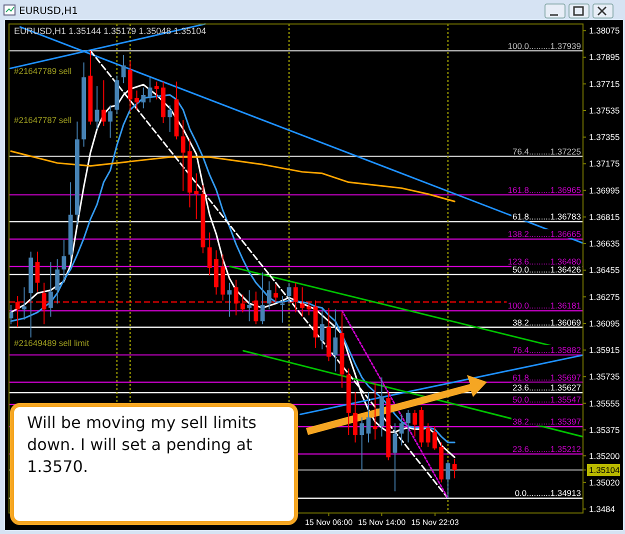  Describe the element at coordinates (604, 403) in the screenshot. I see `y-tick-label: 1.35555` at that location.